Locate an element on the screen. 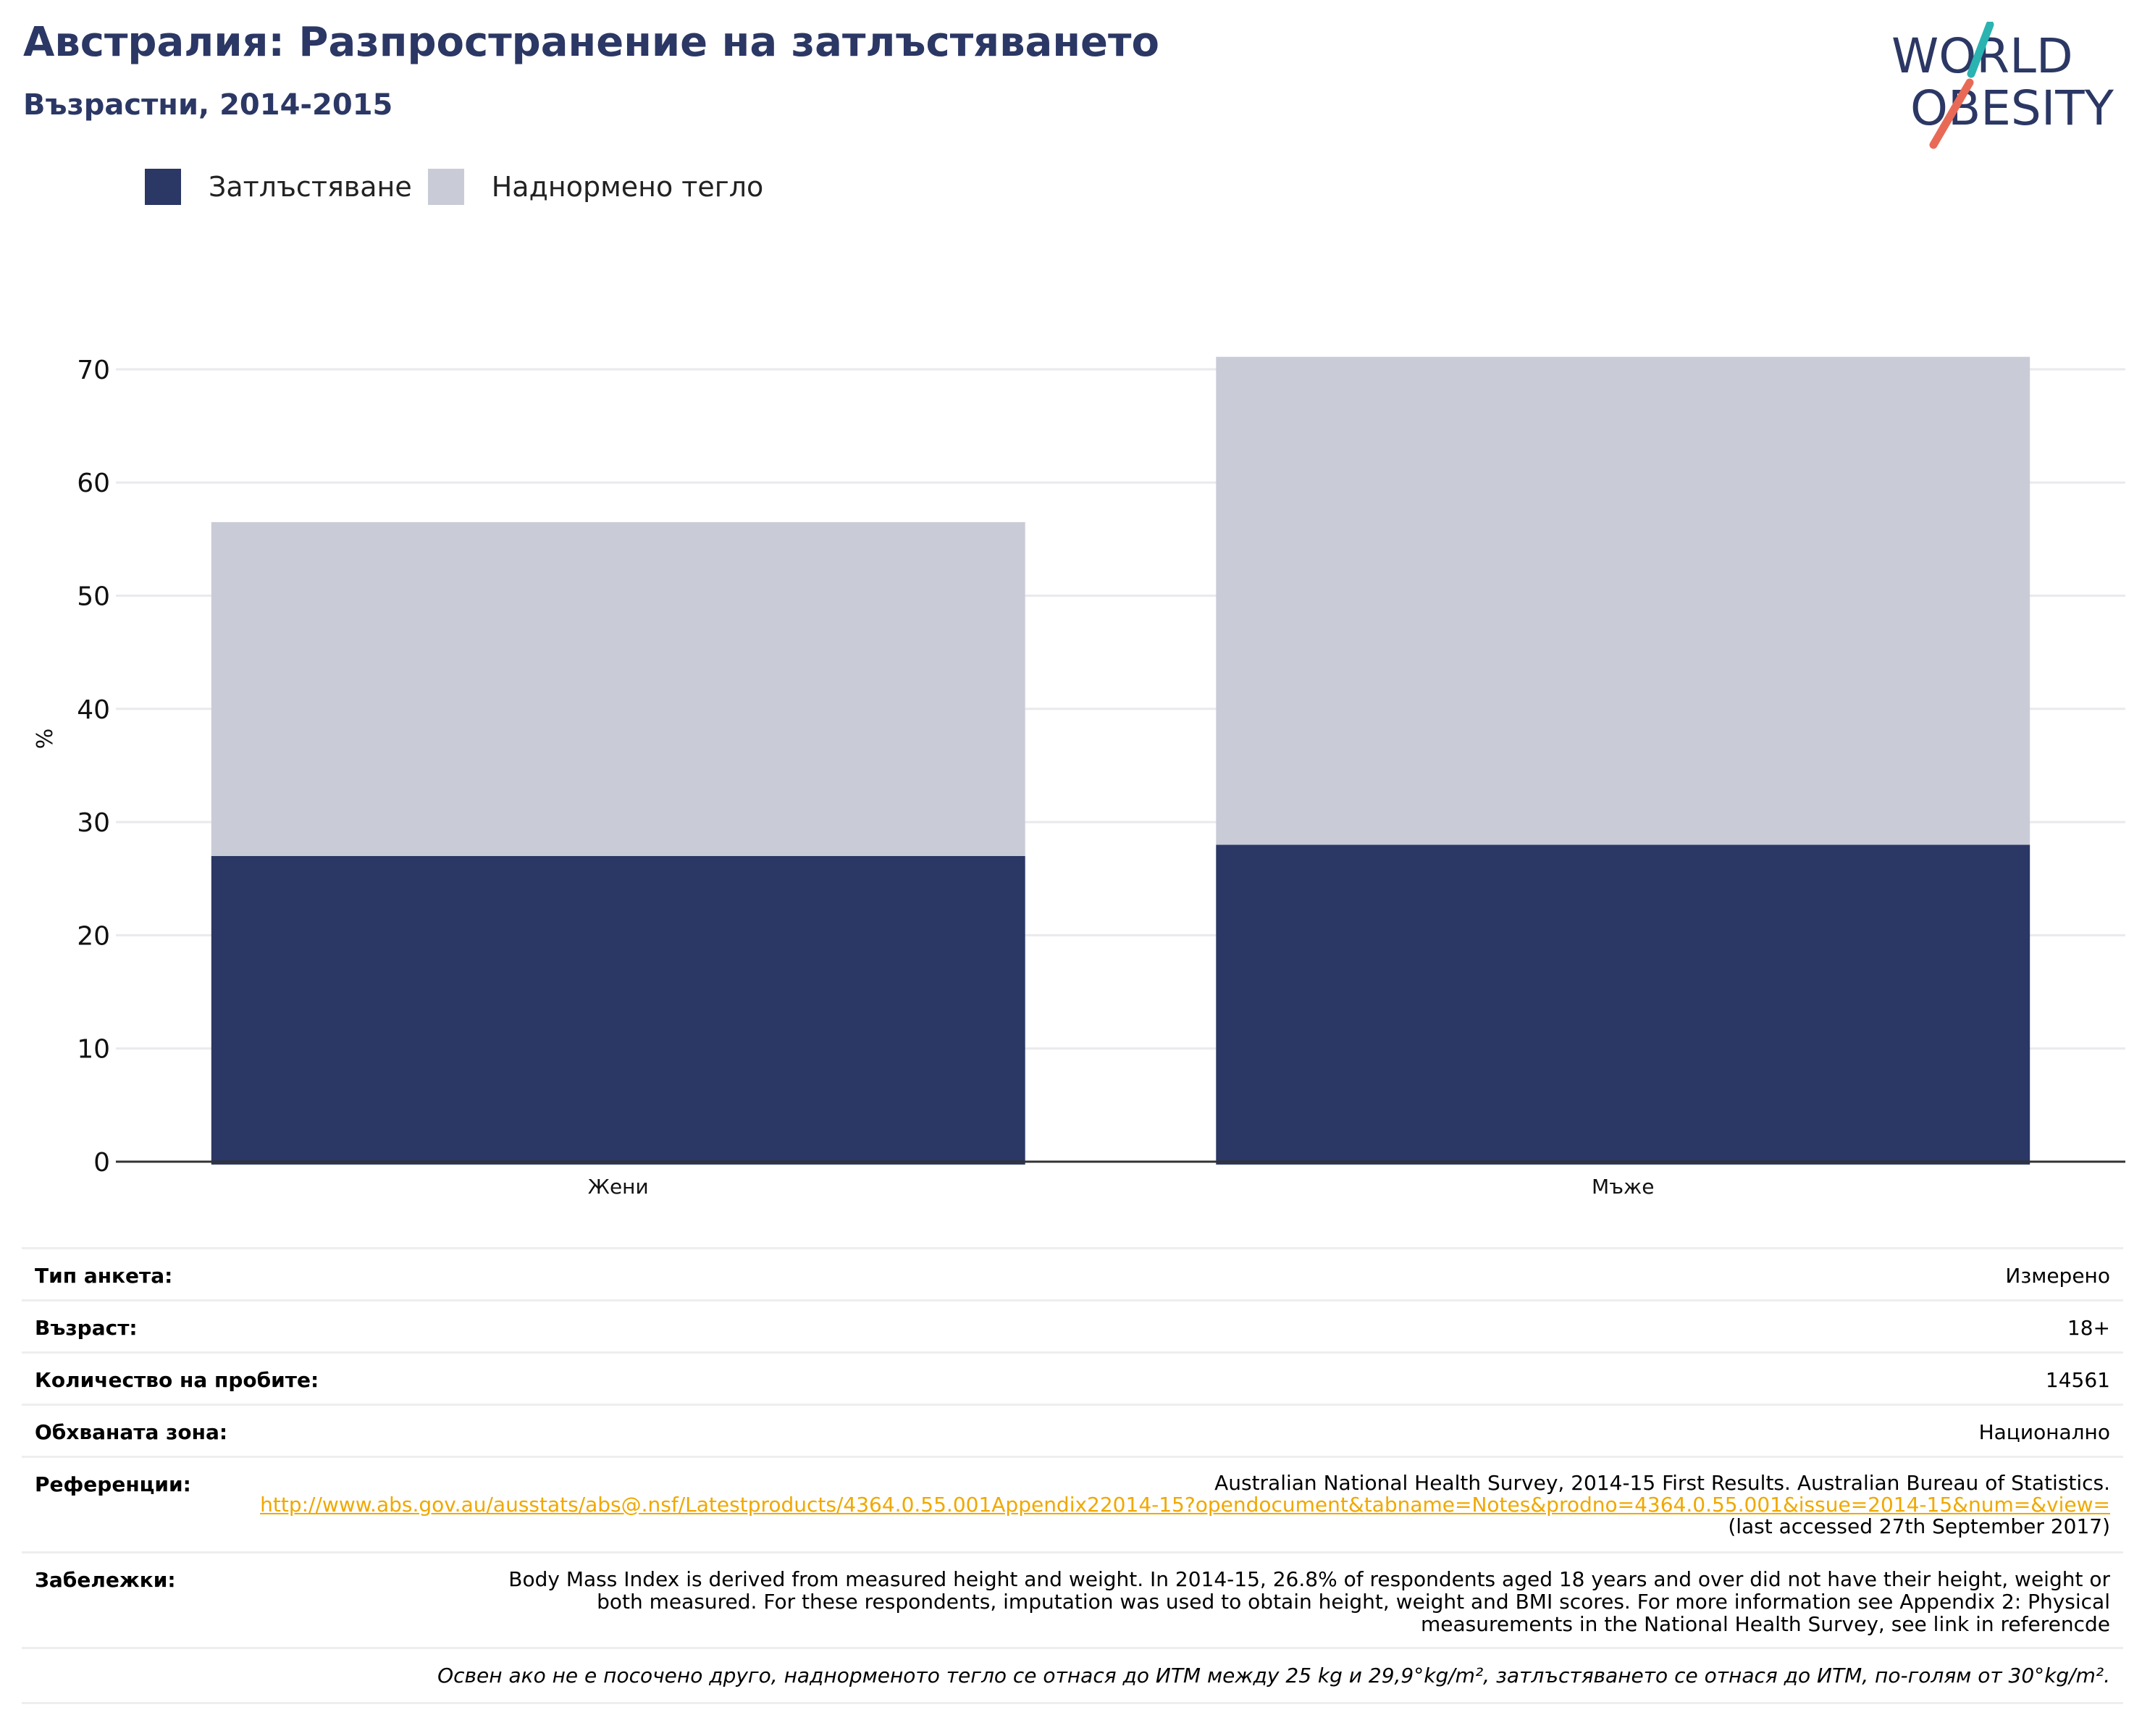  survey-type-value: Измерено is located at coordinates (2057, 1276).